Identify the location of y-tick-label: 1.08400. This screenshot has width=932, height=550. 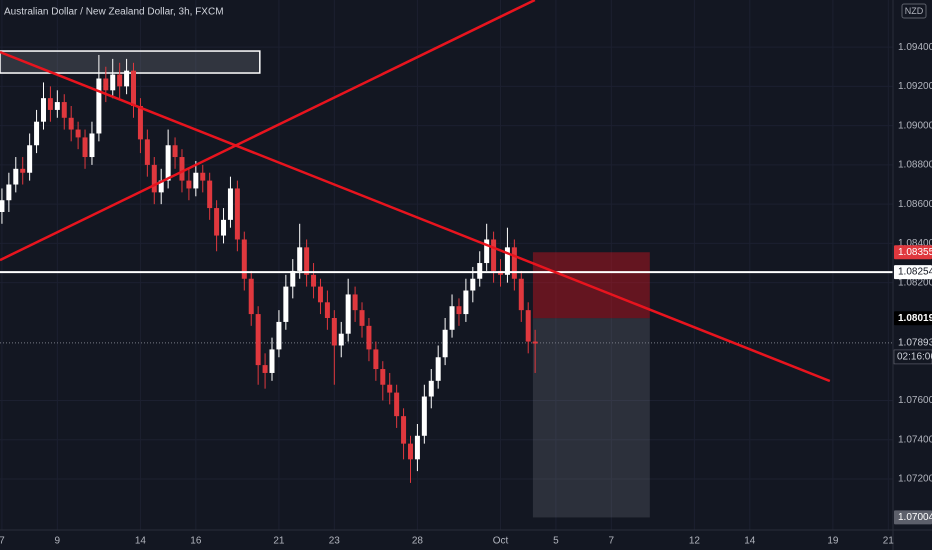
(915, 243).